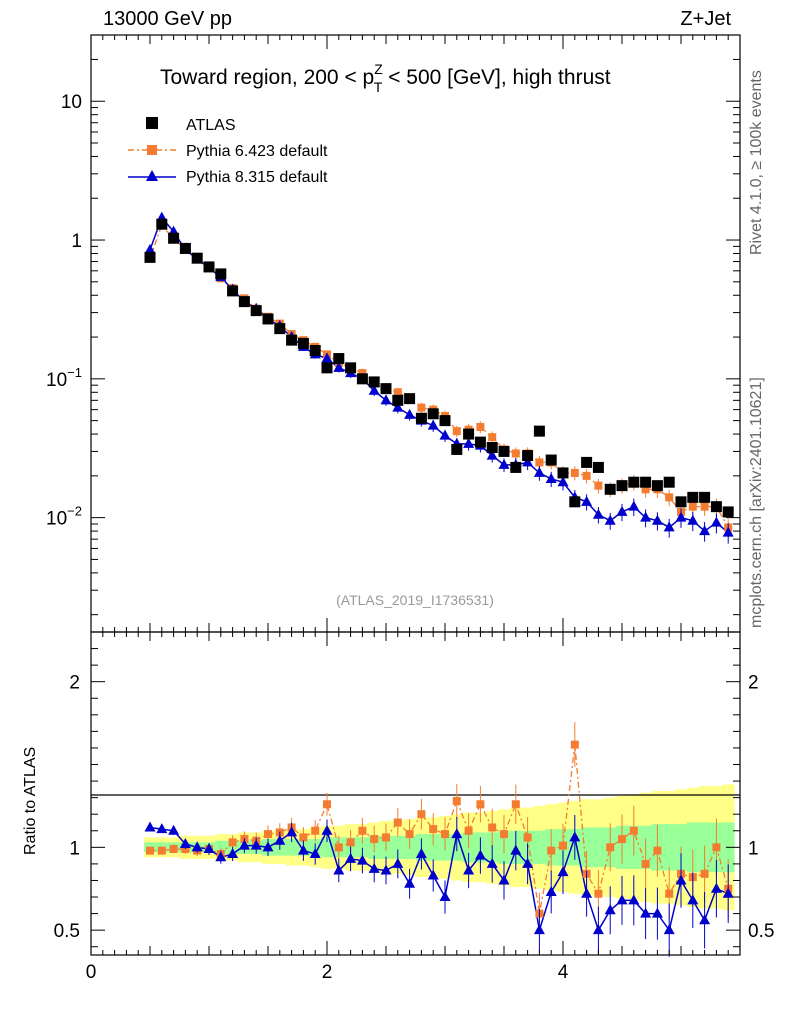 The image size is (786, 1024). Describe the element at coordinates (76, 241) in the screenshot. I see `y-tick-label-upper: 1` at that location.